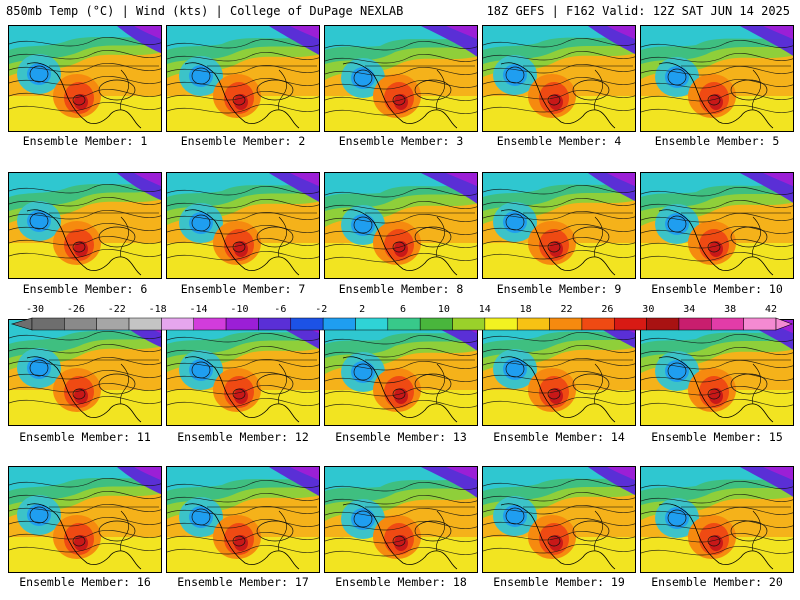 The width and height of the screenshot is (800, 600). I want to click on colorbar-tick-label: -26, so click(75, 309).